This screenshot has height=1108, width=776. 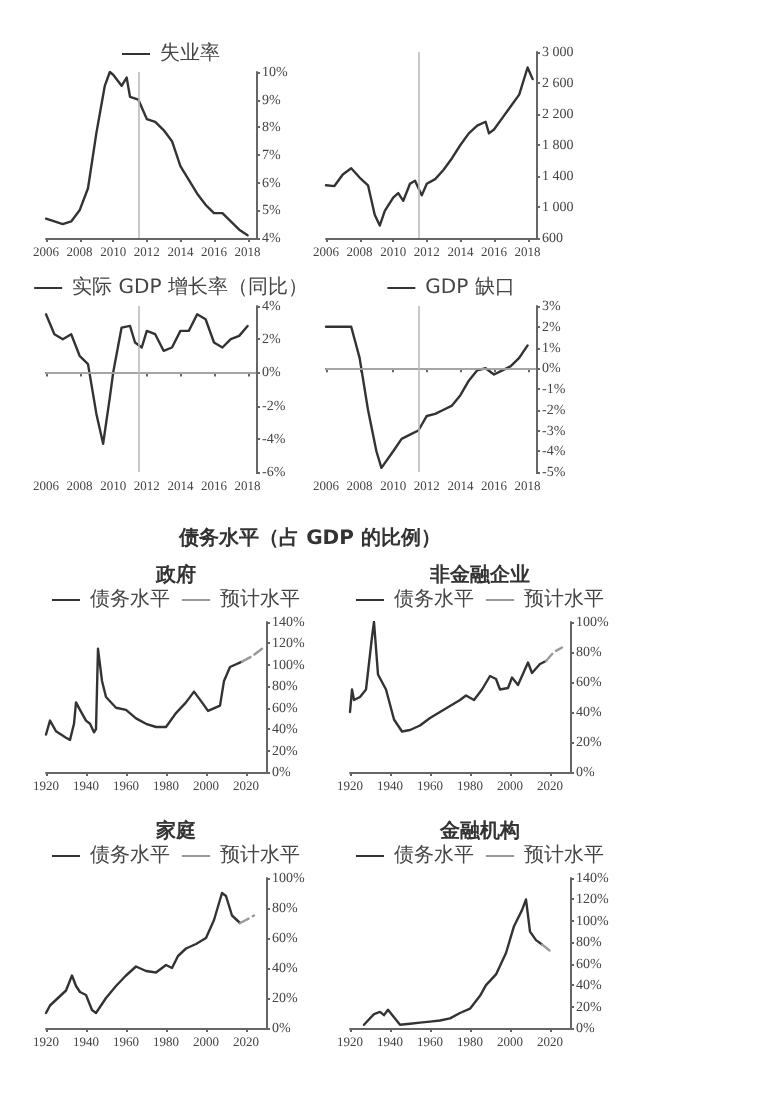 What do you see at coordinates (470, 287) in the screenshot?
I see `legend-label: GDP 缺口` at bounding box center [470, 287].